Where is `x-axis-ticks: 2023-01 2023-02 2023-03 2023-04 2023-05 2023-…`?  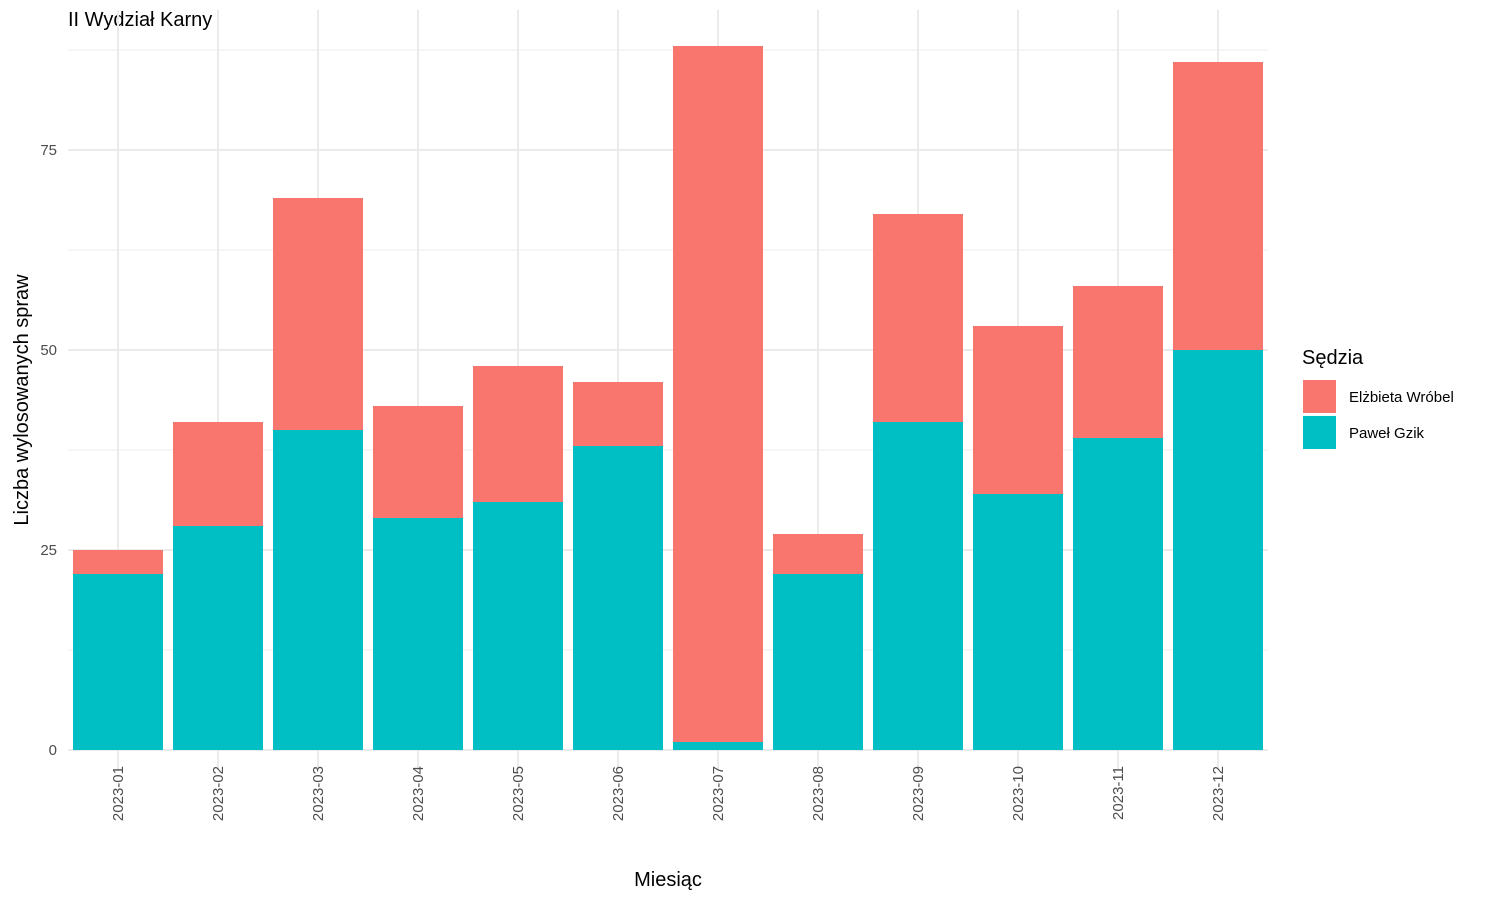 x-axis-ticks: 2023-01 2023-02 2023-03 2023-04 2023-05 2023-… is located at coordinates (668, 793).